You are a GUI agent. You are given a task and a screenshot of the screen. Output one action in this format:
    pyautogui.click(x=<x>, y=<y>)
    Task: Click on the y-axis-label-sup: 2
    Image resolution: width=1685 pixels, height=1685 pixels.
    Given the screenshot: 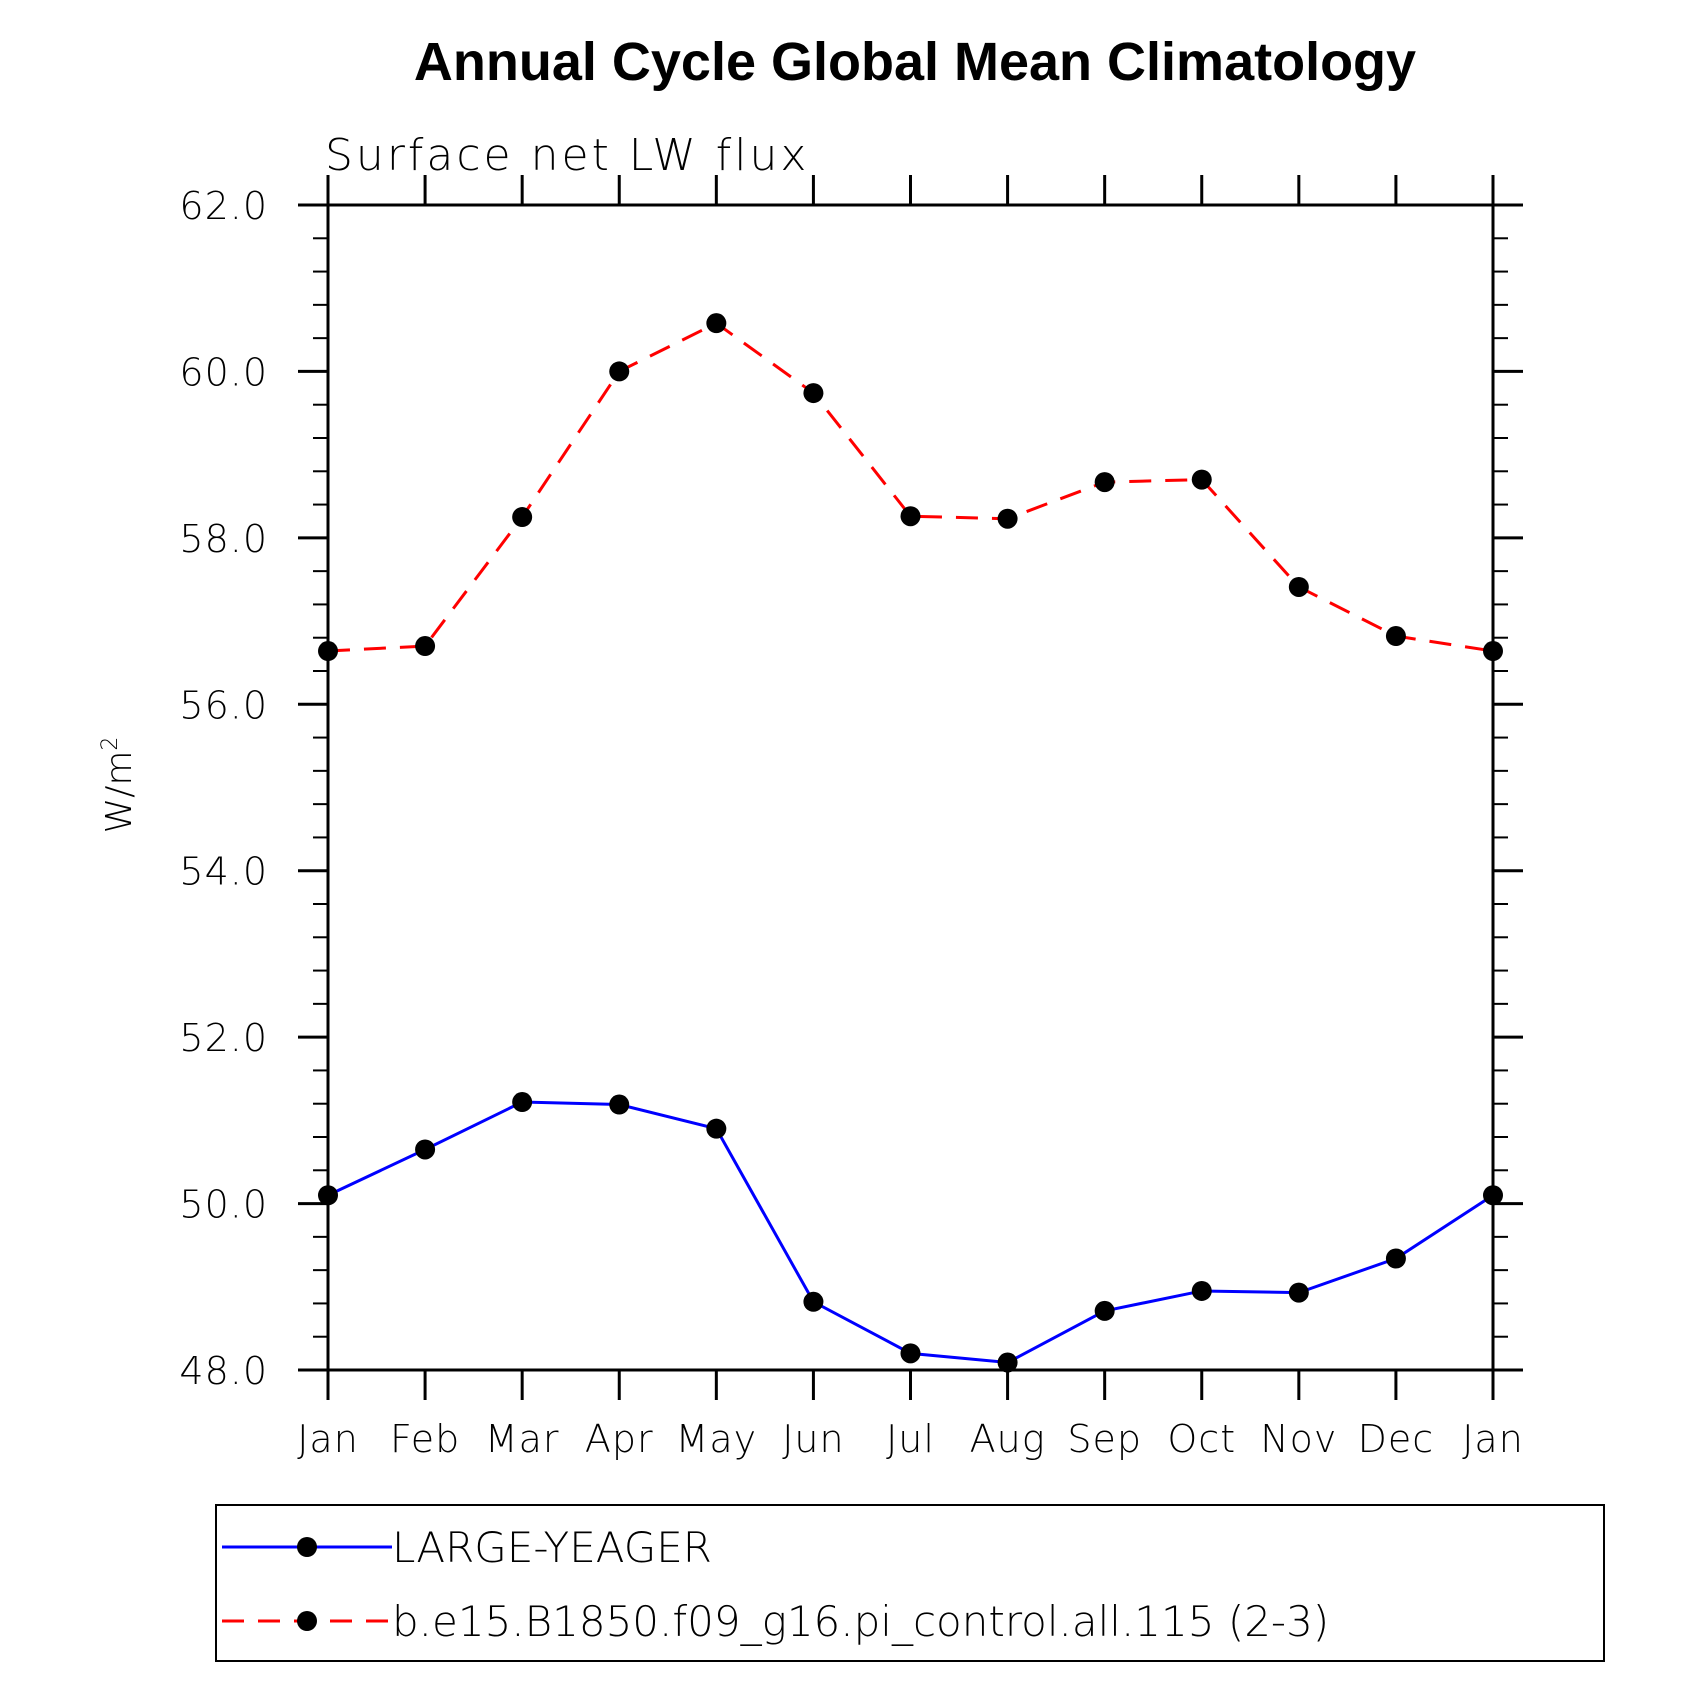 What is the action you would take?
    pyautogui.click(x=110, y=744)
    